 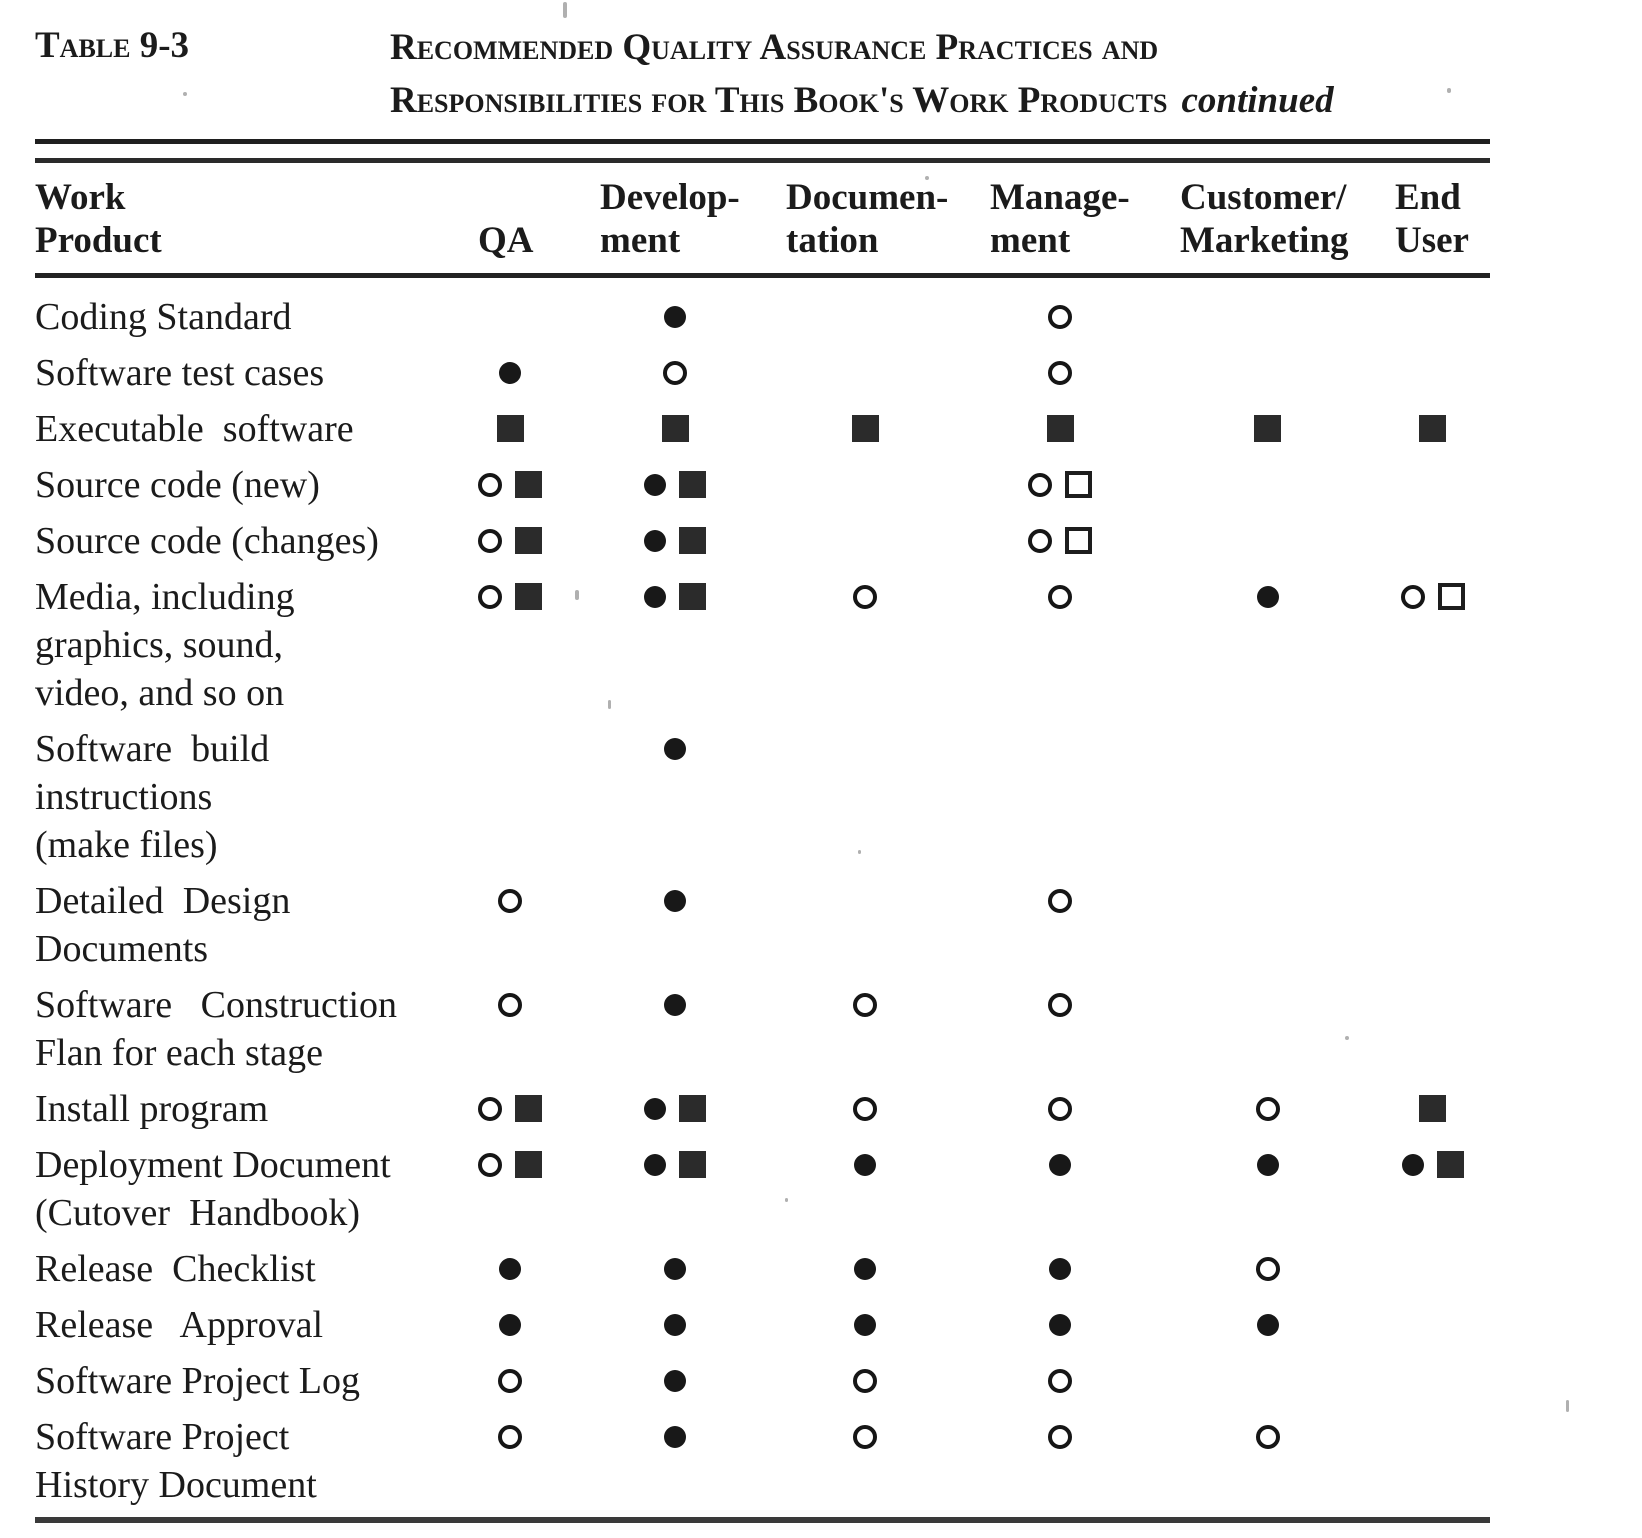 What do you see at coordinates (762, 485) in the screenshot?
I see `table-row: Source code (new)` at bounding box center [762, 485].